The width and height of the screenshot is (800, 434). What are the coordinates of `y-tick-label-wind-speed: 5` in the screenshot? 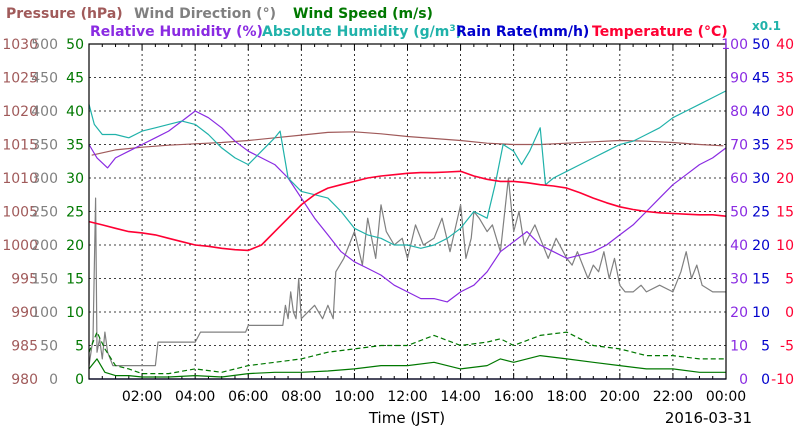 It's located at (79, 347).